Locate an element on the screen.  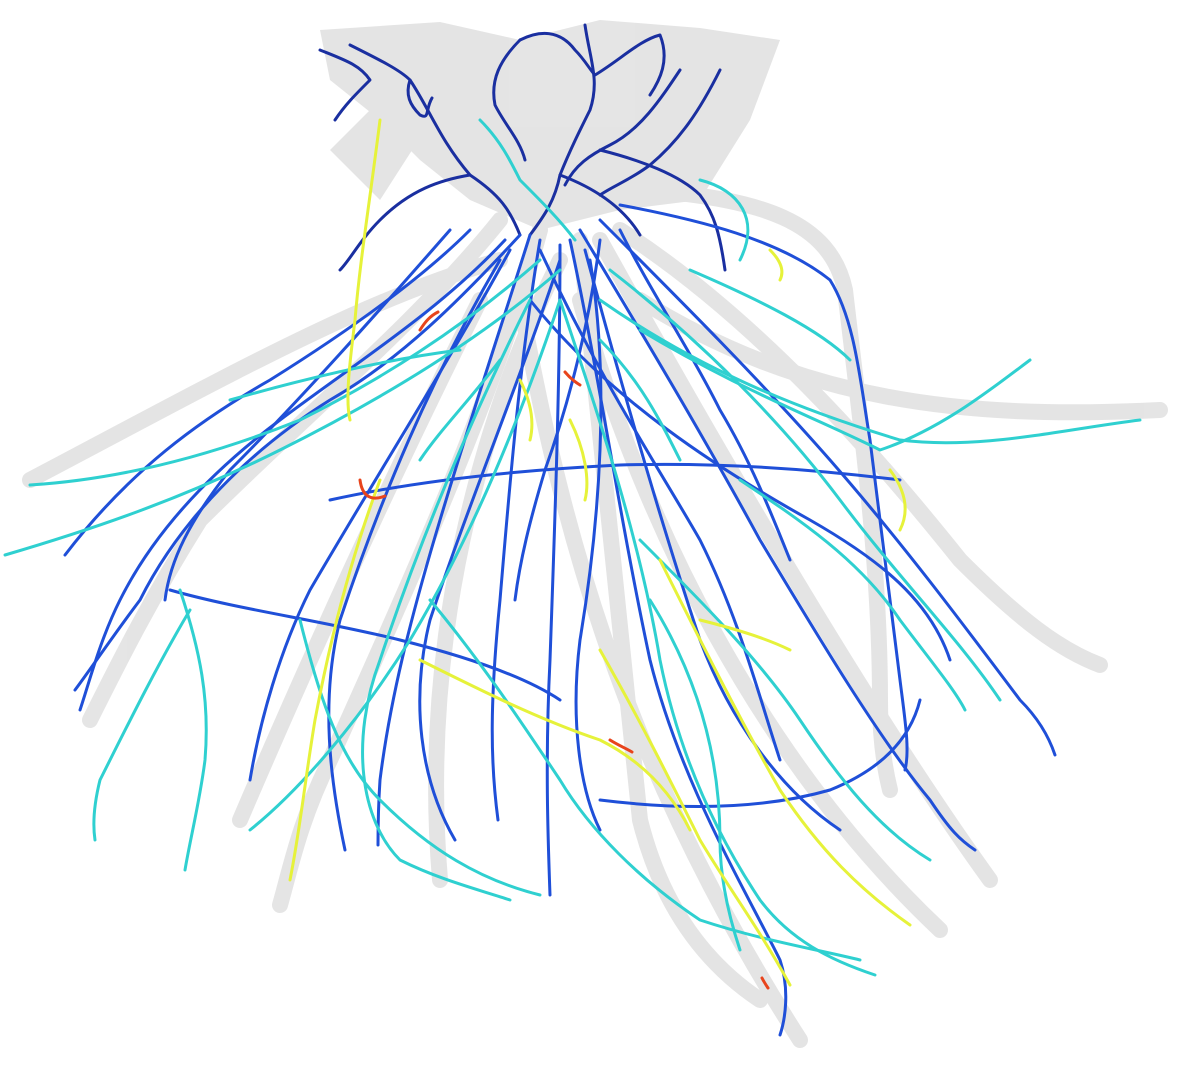
crown-wedge-right is located at coordinates (720, 105).